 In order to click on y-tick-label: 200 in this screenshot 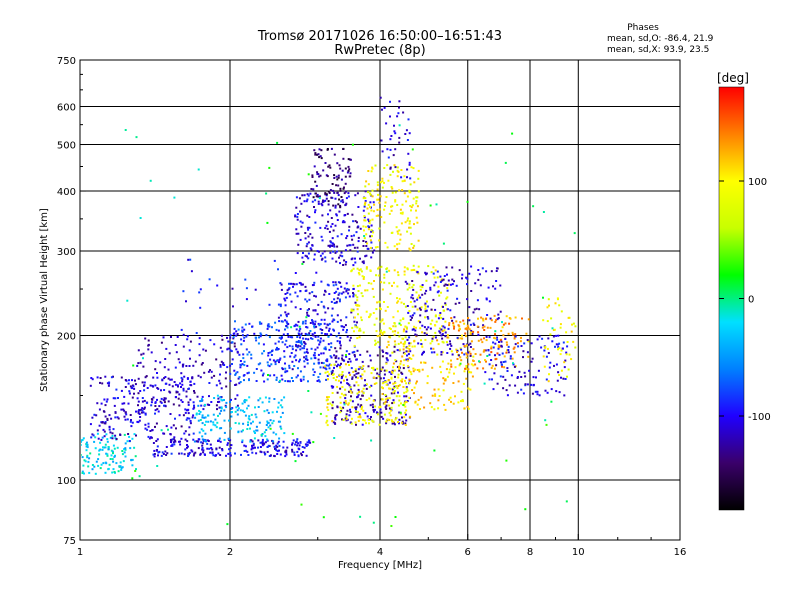, I will do `click(66, 337)`.